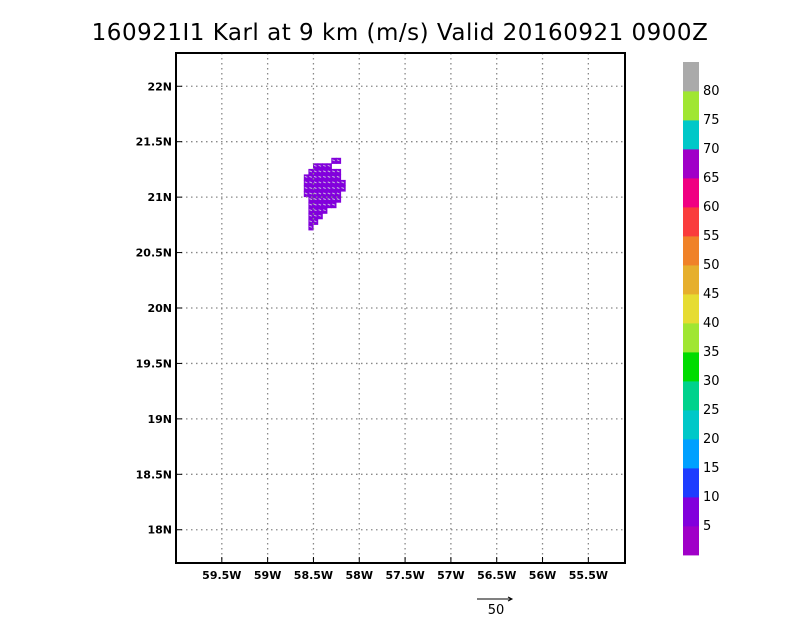 This screenshot has height=618, width=800. Describe the element at coordinates (450, 575) in the screenshot. I see `x-tick-label-5: 57W` at that location.